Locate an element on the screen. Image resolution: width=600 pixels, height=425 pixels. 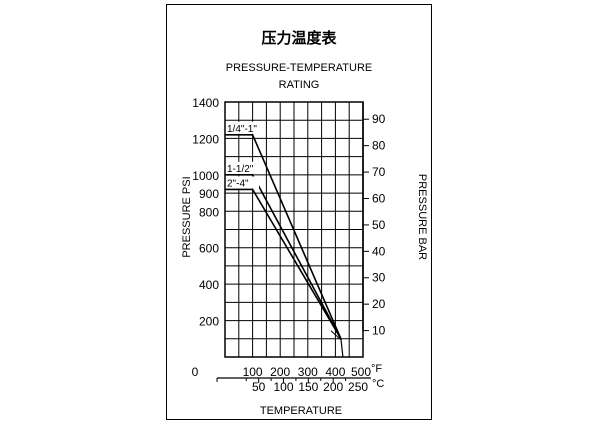
series-label: 1-1/2" is located at coordinates (240, 169).